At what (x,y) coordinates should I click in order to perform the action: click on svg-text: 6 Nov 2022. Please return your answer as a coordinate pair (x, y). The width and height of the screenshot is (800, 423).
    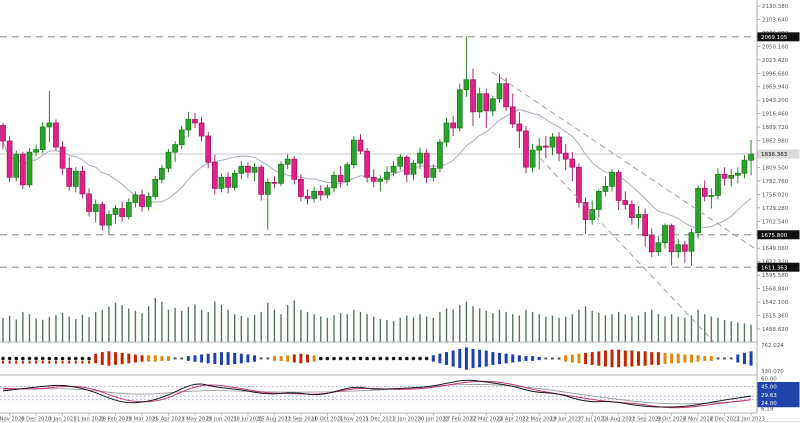
    Looking at the image, I should click on (698, 420).